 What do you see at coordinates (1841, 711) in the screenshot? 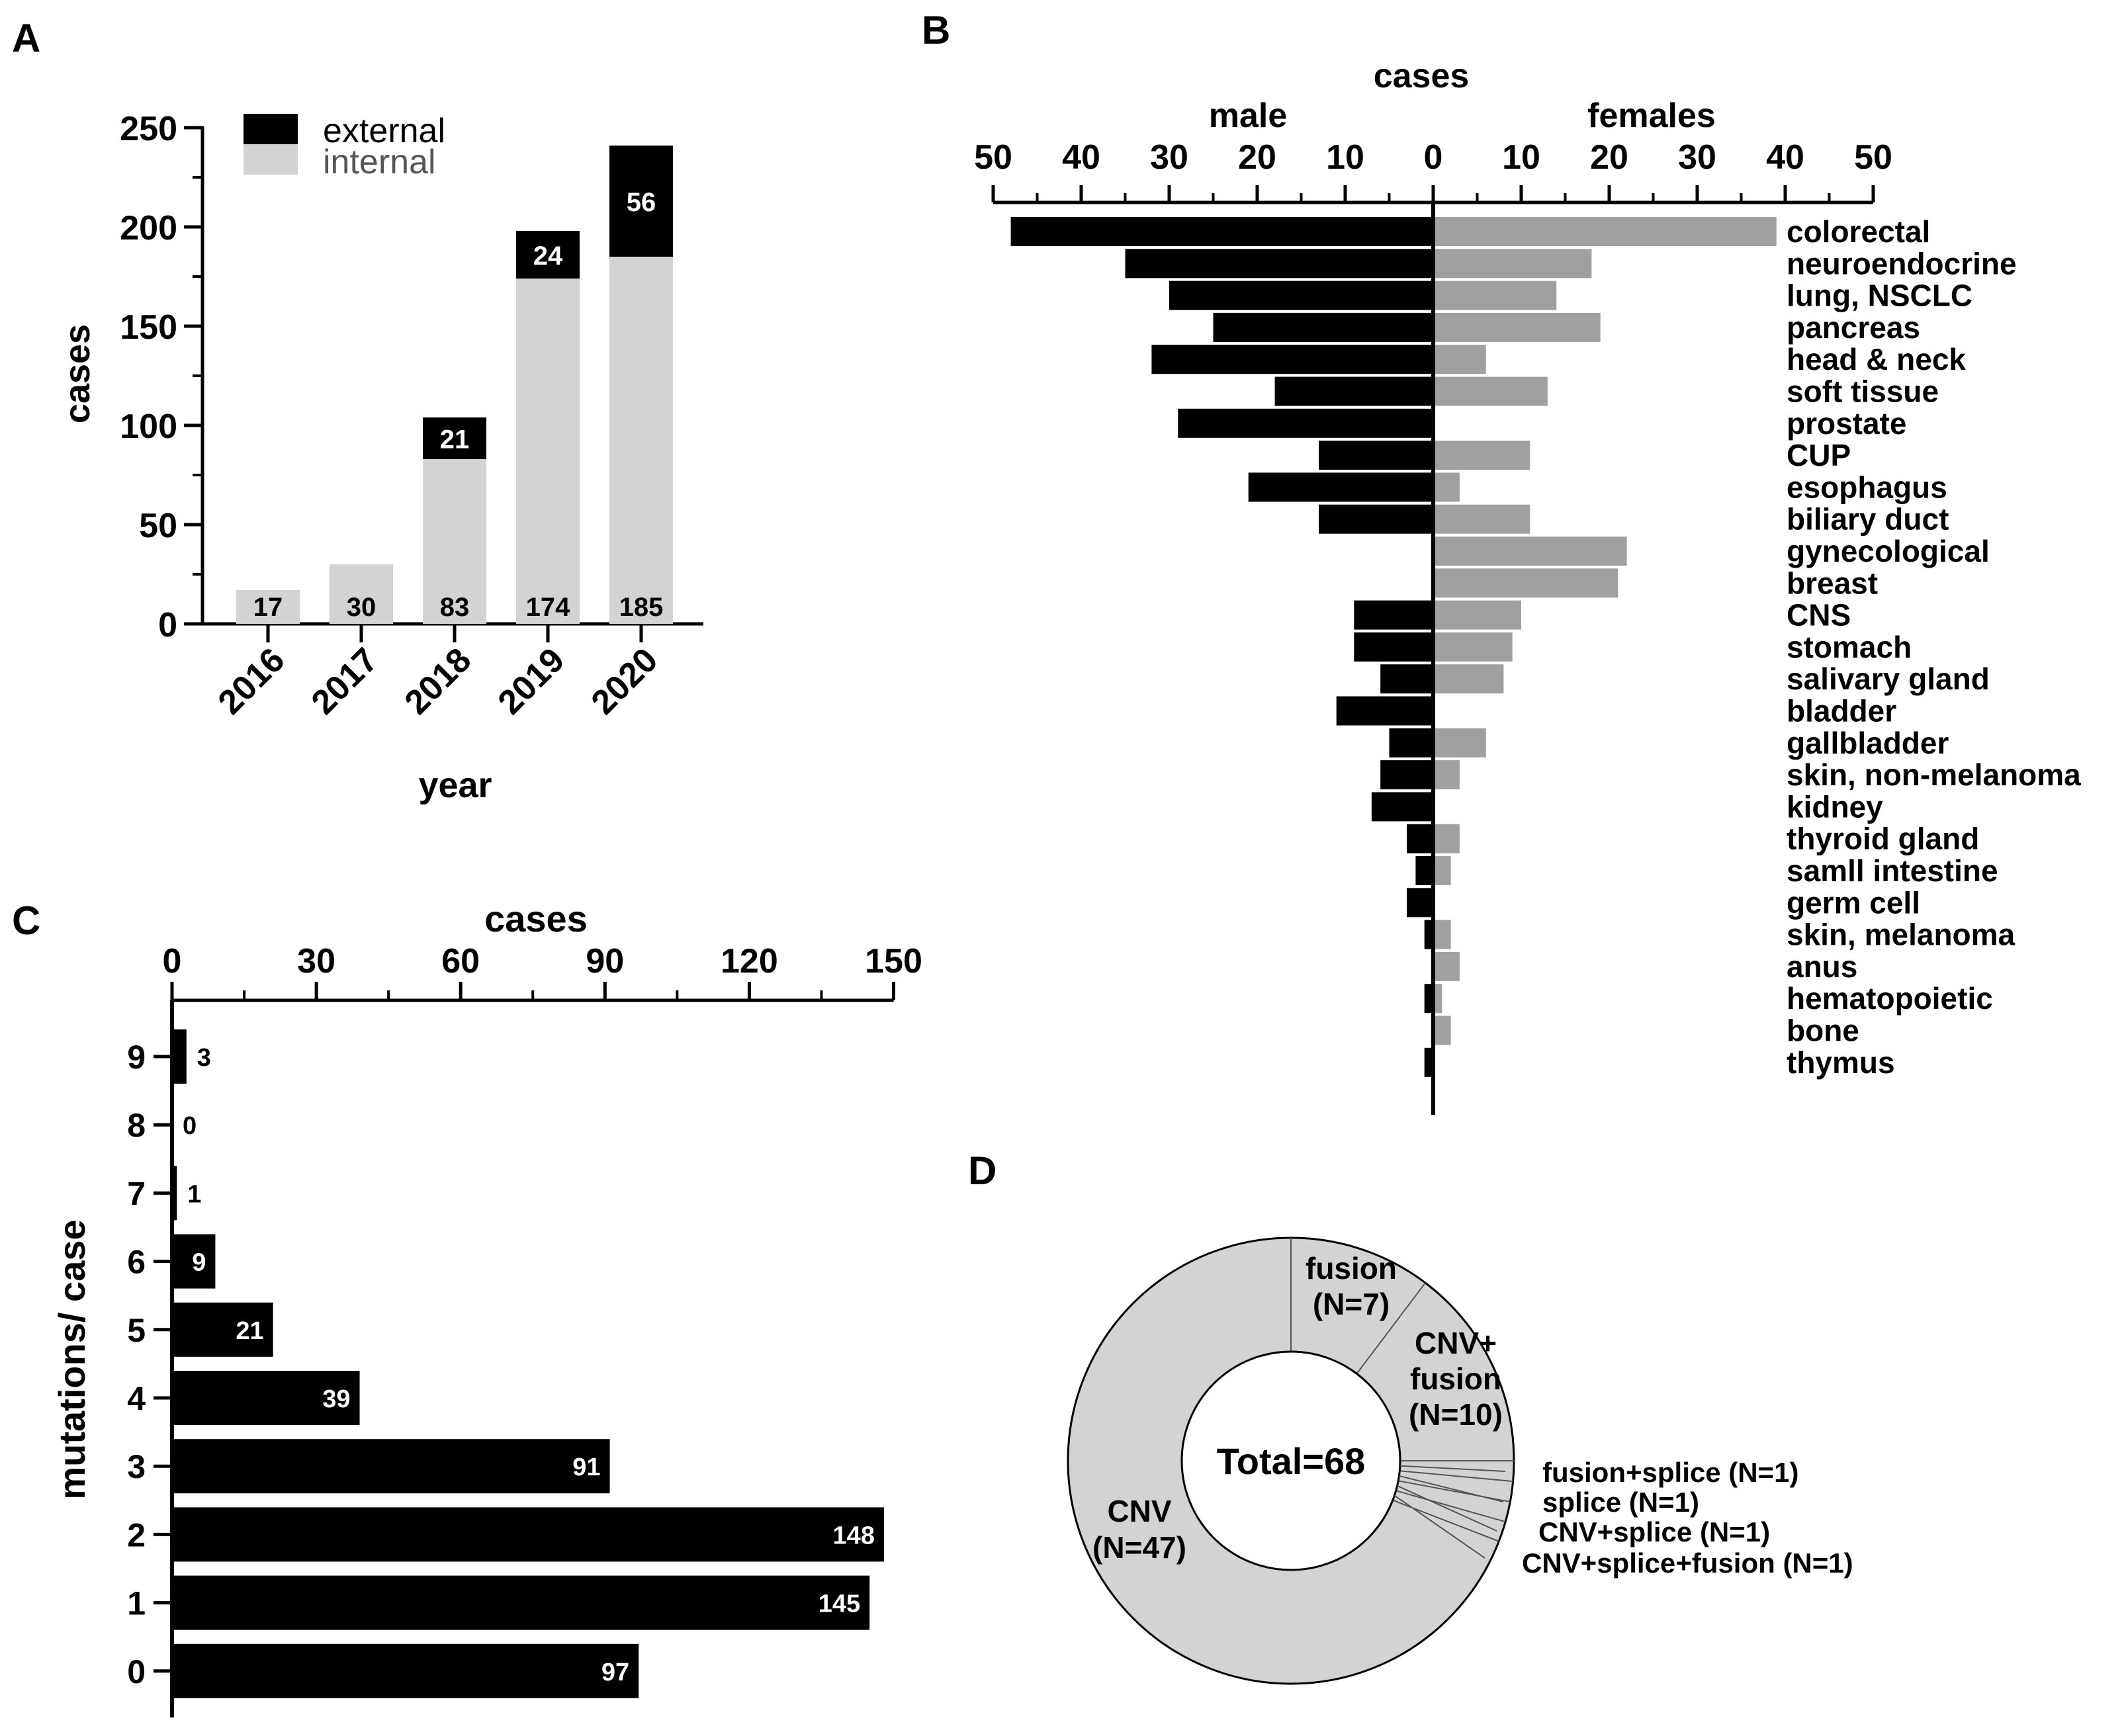
I see `category-label-bladder: bladder` at bounding box center [1841, 711].